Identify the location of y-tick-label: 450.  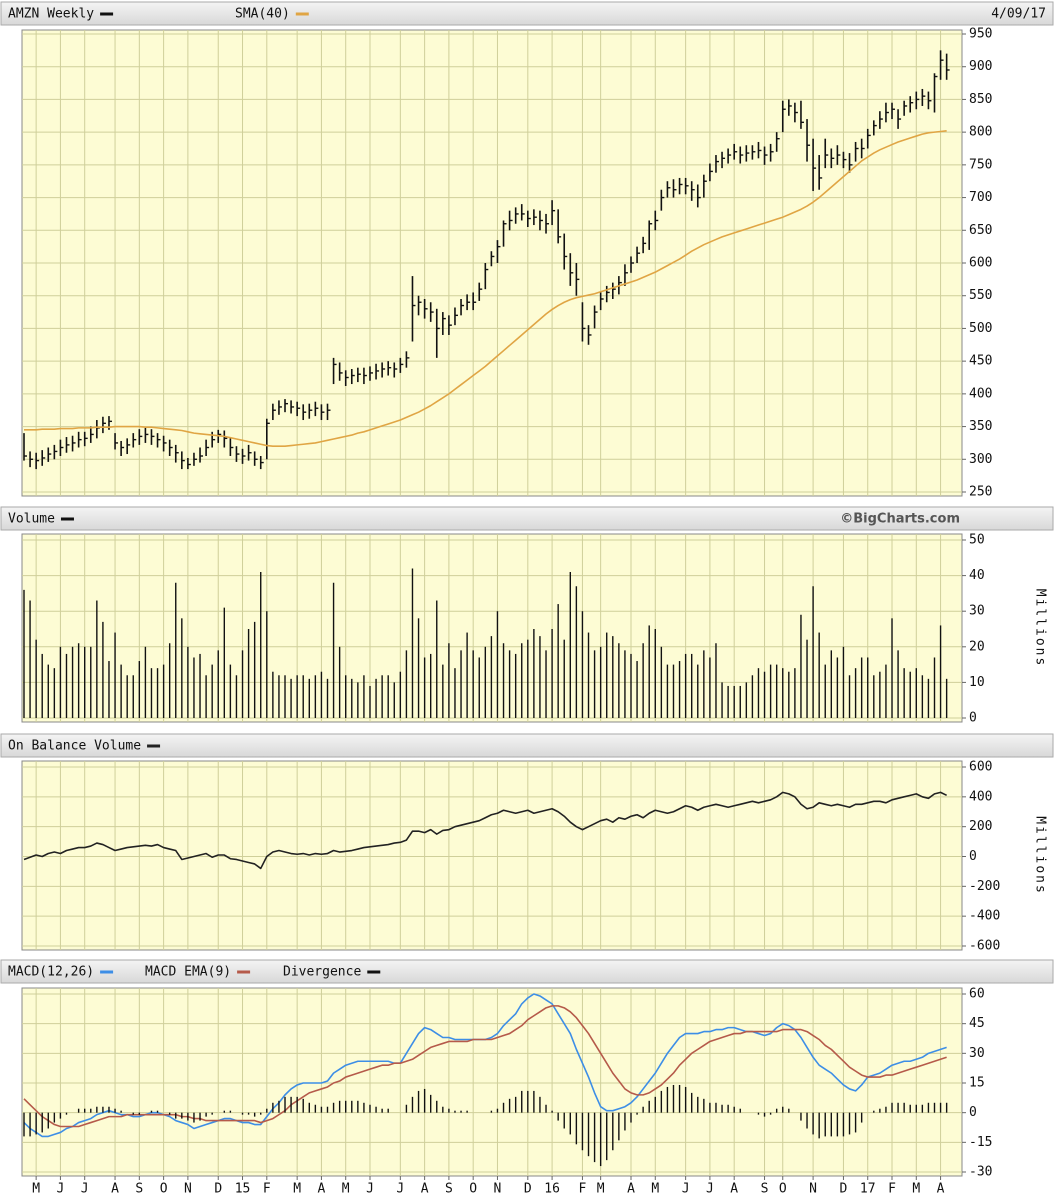
(980, 361).